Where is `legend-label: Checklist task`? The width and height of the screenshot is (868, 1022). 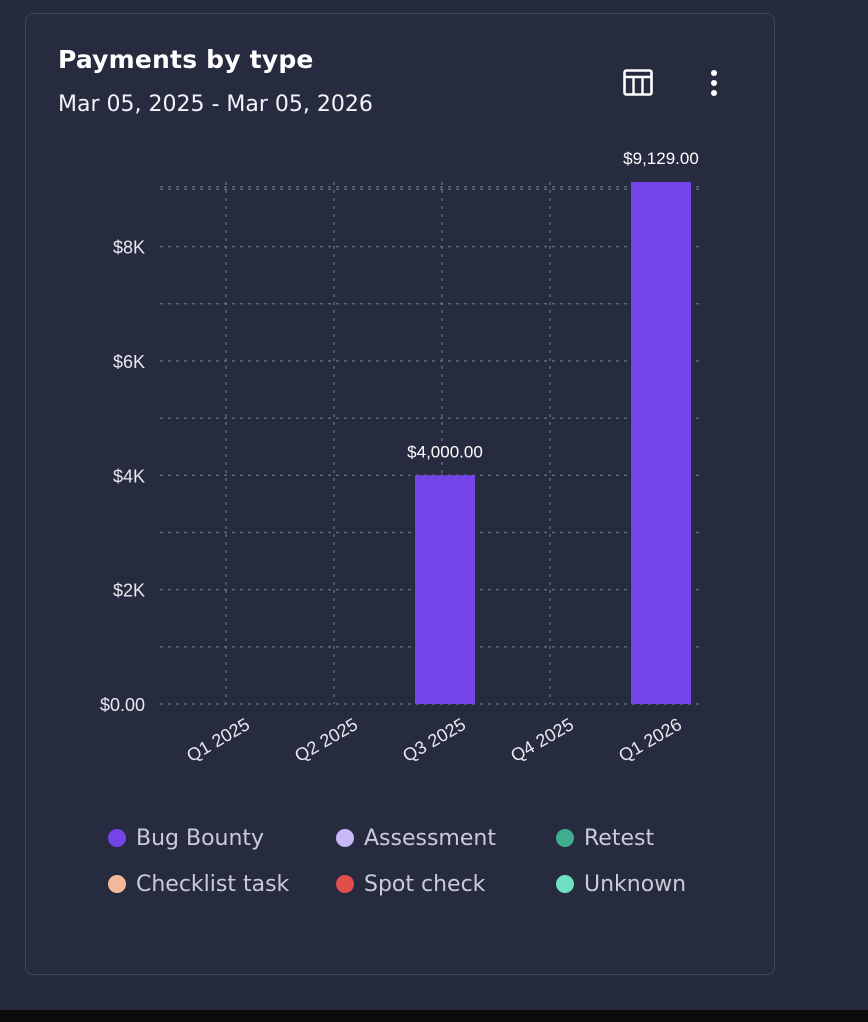
legend-label: Checklist task is located at coordinates (213, 884).